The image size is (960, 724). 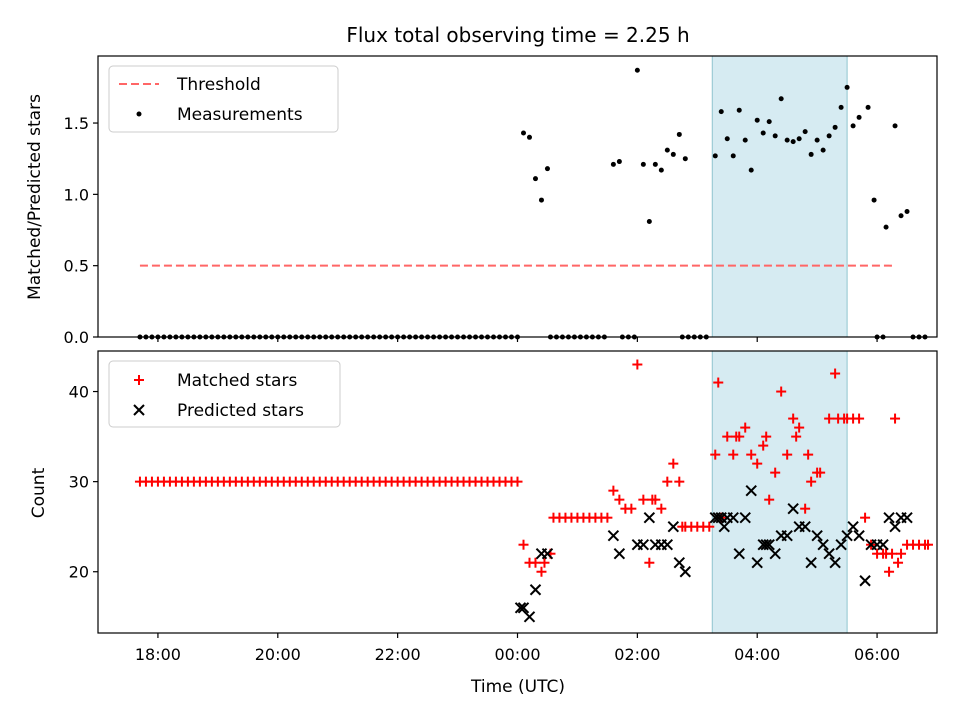 What do you see at coordinates (76, 337) in the screenshot?
I see `top-y-tick-label: 0.0` at bounding box center [76, 337].